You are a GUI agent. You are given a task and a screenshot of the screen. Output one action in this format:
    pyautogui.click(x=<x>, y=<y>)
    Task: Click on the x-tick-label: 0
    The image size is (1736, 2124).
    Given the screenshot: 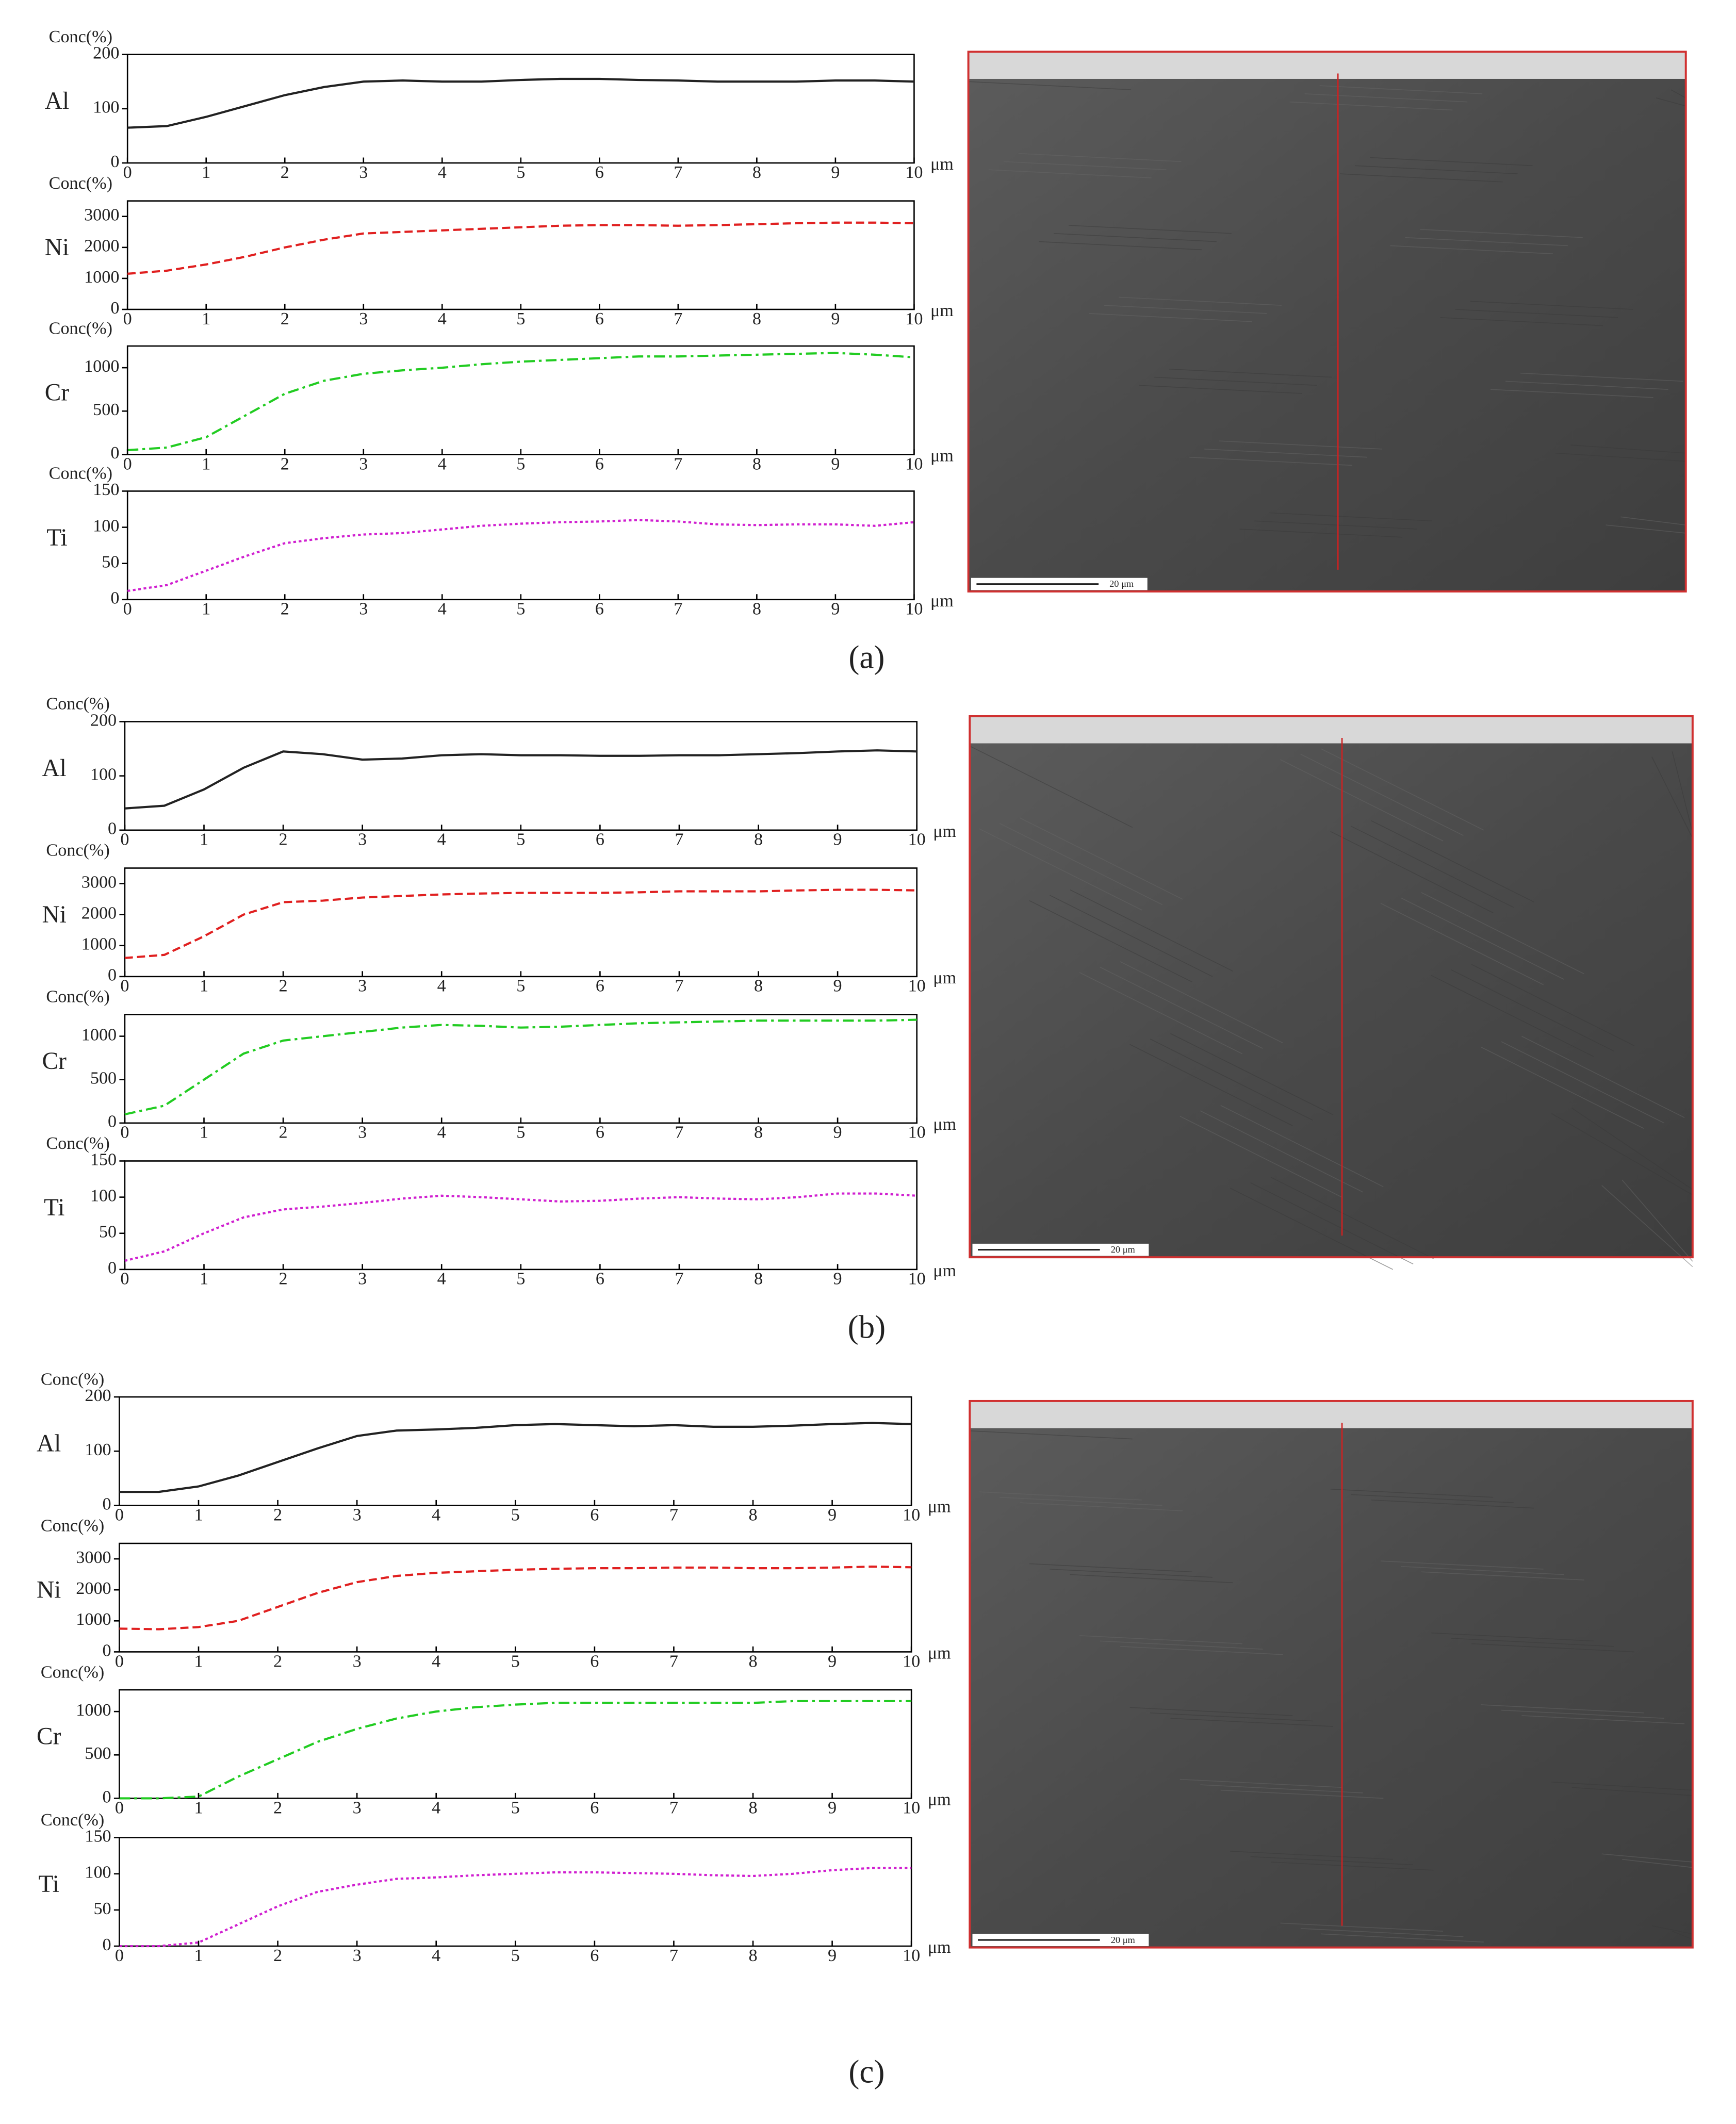 What is the action you would take?
    pyautogui.click(x=119, y=1514)
    